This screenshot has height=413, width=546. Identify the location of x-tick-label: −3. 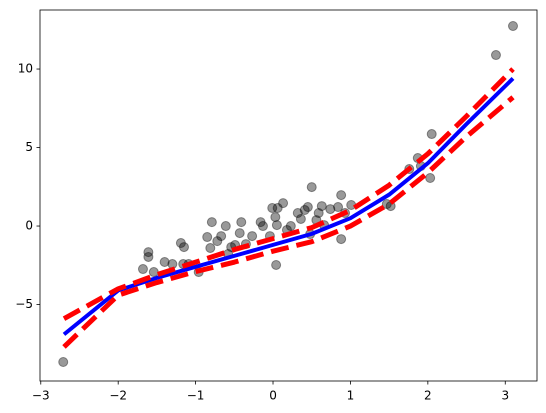
(41, 396).